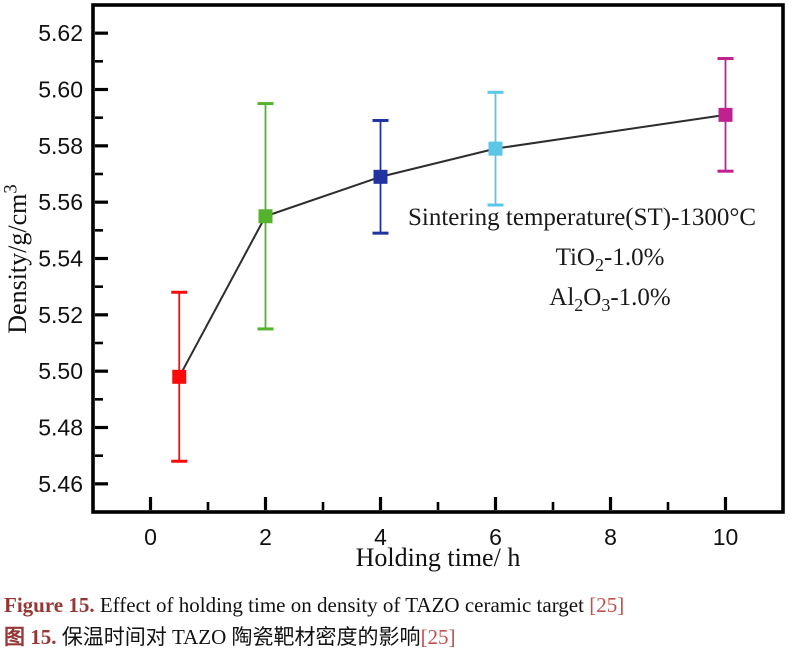 The height and width of the screenshot is (657, 792). I want to click on caption-en-label: Figure 15., so click(49, 605).